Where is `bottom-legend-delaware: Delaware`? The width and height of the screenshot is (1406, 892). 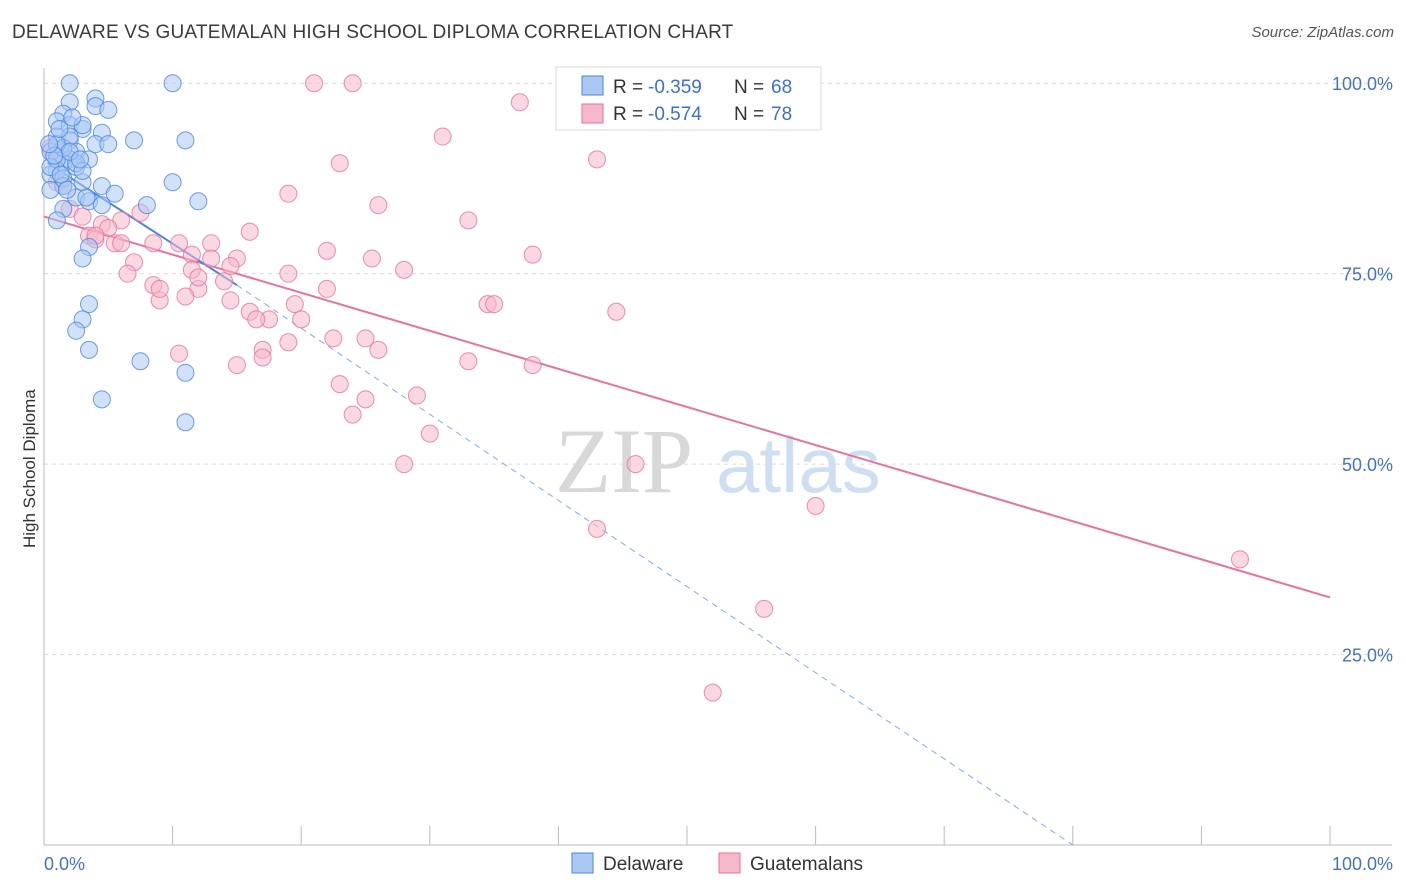 bottom-legend-delaware: Delaware is located at coordinates (643, 864).